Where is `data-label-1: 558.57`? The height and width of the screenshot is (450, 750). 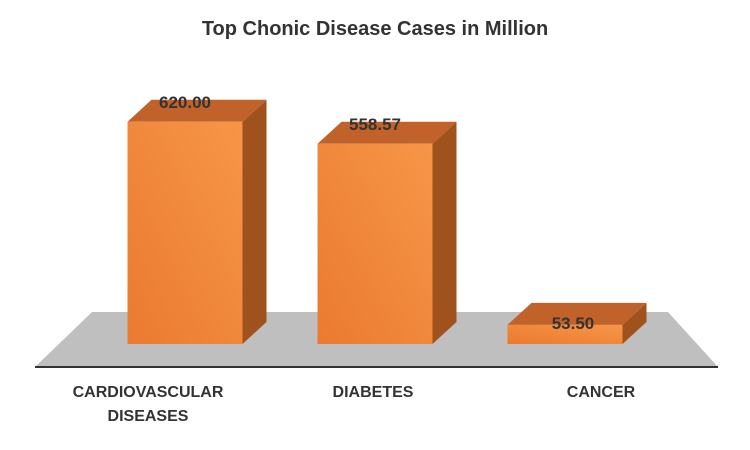
data-label-1: 558.57 is located at coordinates (375, 124).